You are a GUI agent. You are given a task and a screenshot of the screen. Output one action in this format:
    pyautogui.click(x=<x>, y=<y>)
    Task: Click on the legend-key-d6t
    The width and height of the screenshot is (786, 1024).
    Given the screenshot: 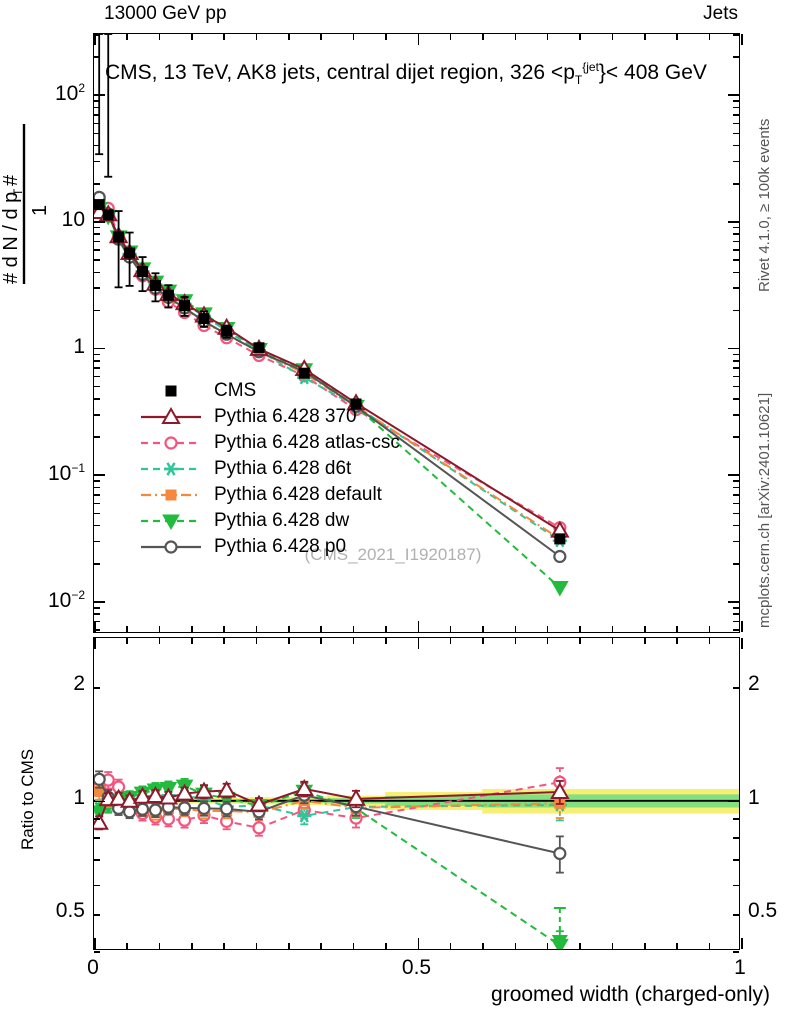 What is the action you would take?
    pyautogui.click(x=171, y=469)
    